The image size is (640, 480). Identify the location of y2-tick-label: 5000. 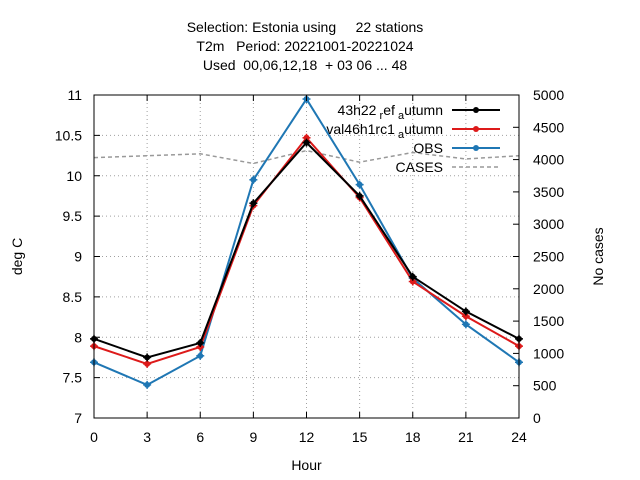
(548, 95).